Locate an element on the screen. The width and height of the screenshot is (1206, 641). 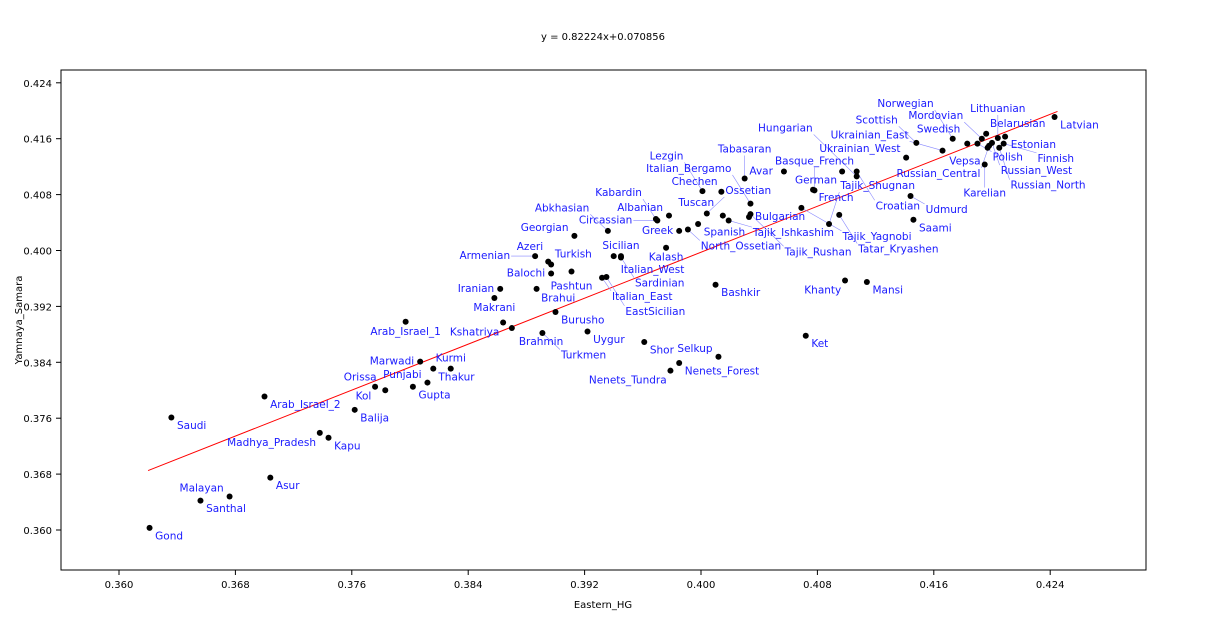
point-label: Avar is located at coordinates (761, 172).